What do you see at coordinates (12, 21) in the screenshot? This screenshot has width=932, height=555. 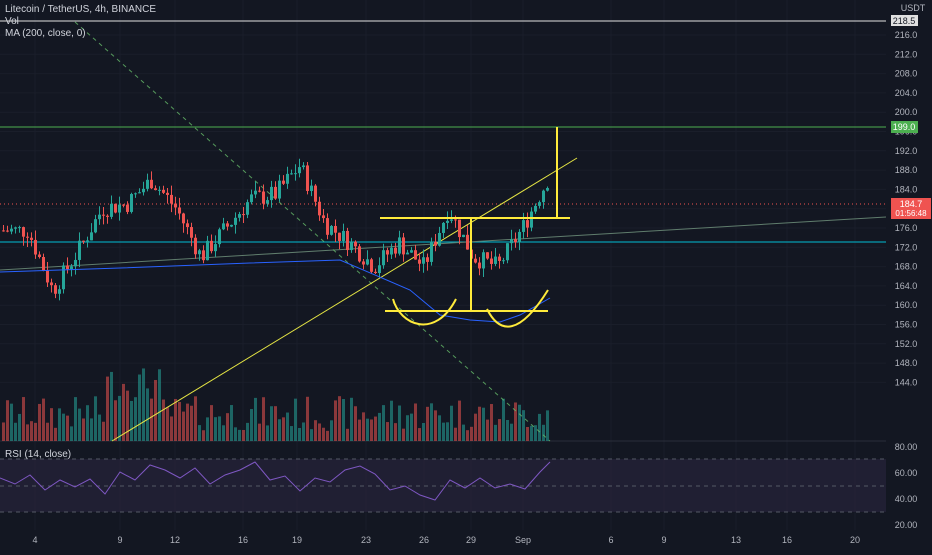 I see `vol-legend: Vol` at bounding box center [12, 21].